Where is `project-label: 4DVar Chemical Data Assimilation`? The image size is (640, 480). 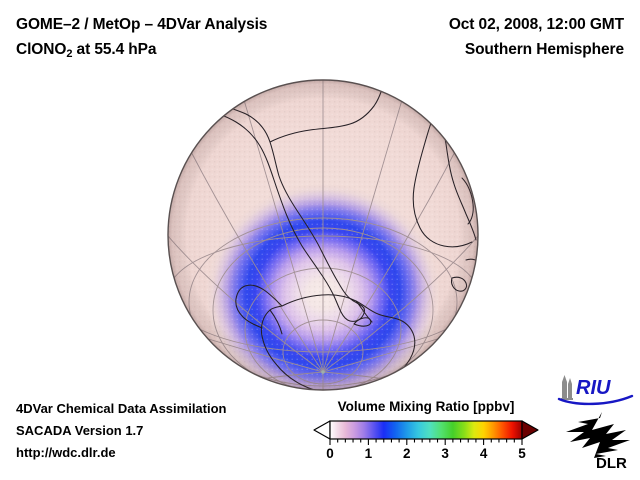
project-label: 4DVar Chemical Data Assimilation is located at coordinates (121, 408).